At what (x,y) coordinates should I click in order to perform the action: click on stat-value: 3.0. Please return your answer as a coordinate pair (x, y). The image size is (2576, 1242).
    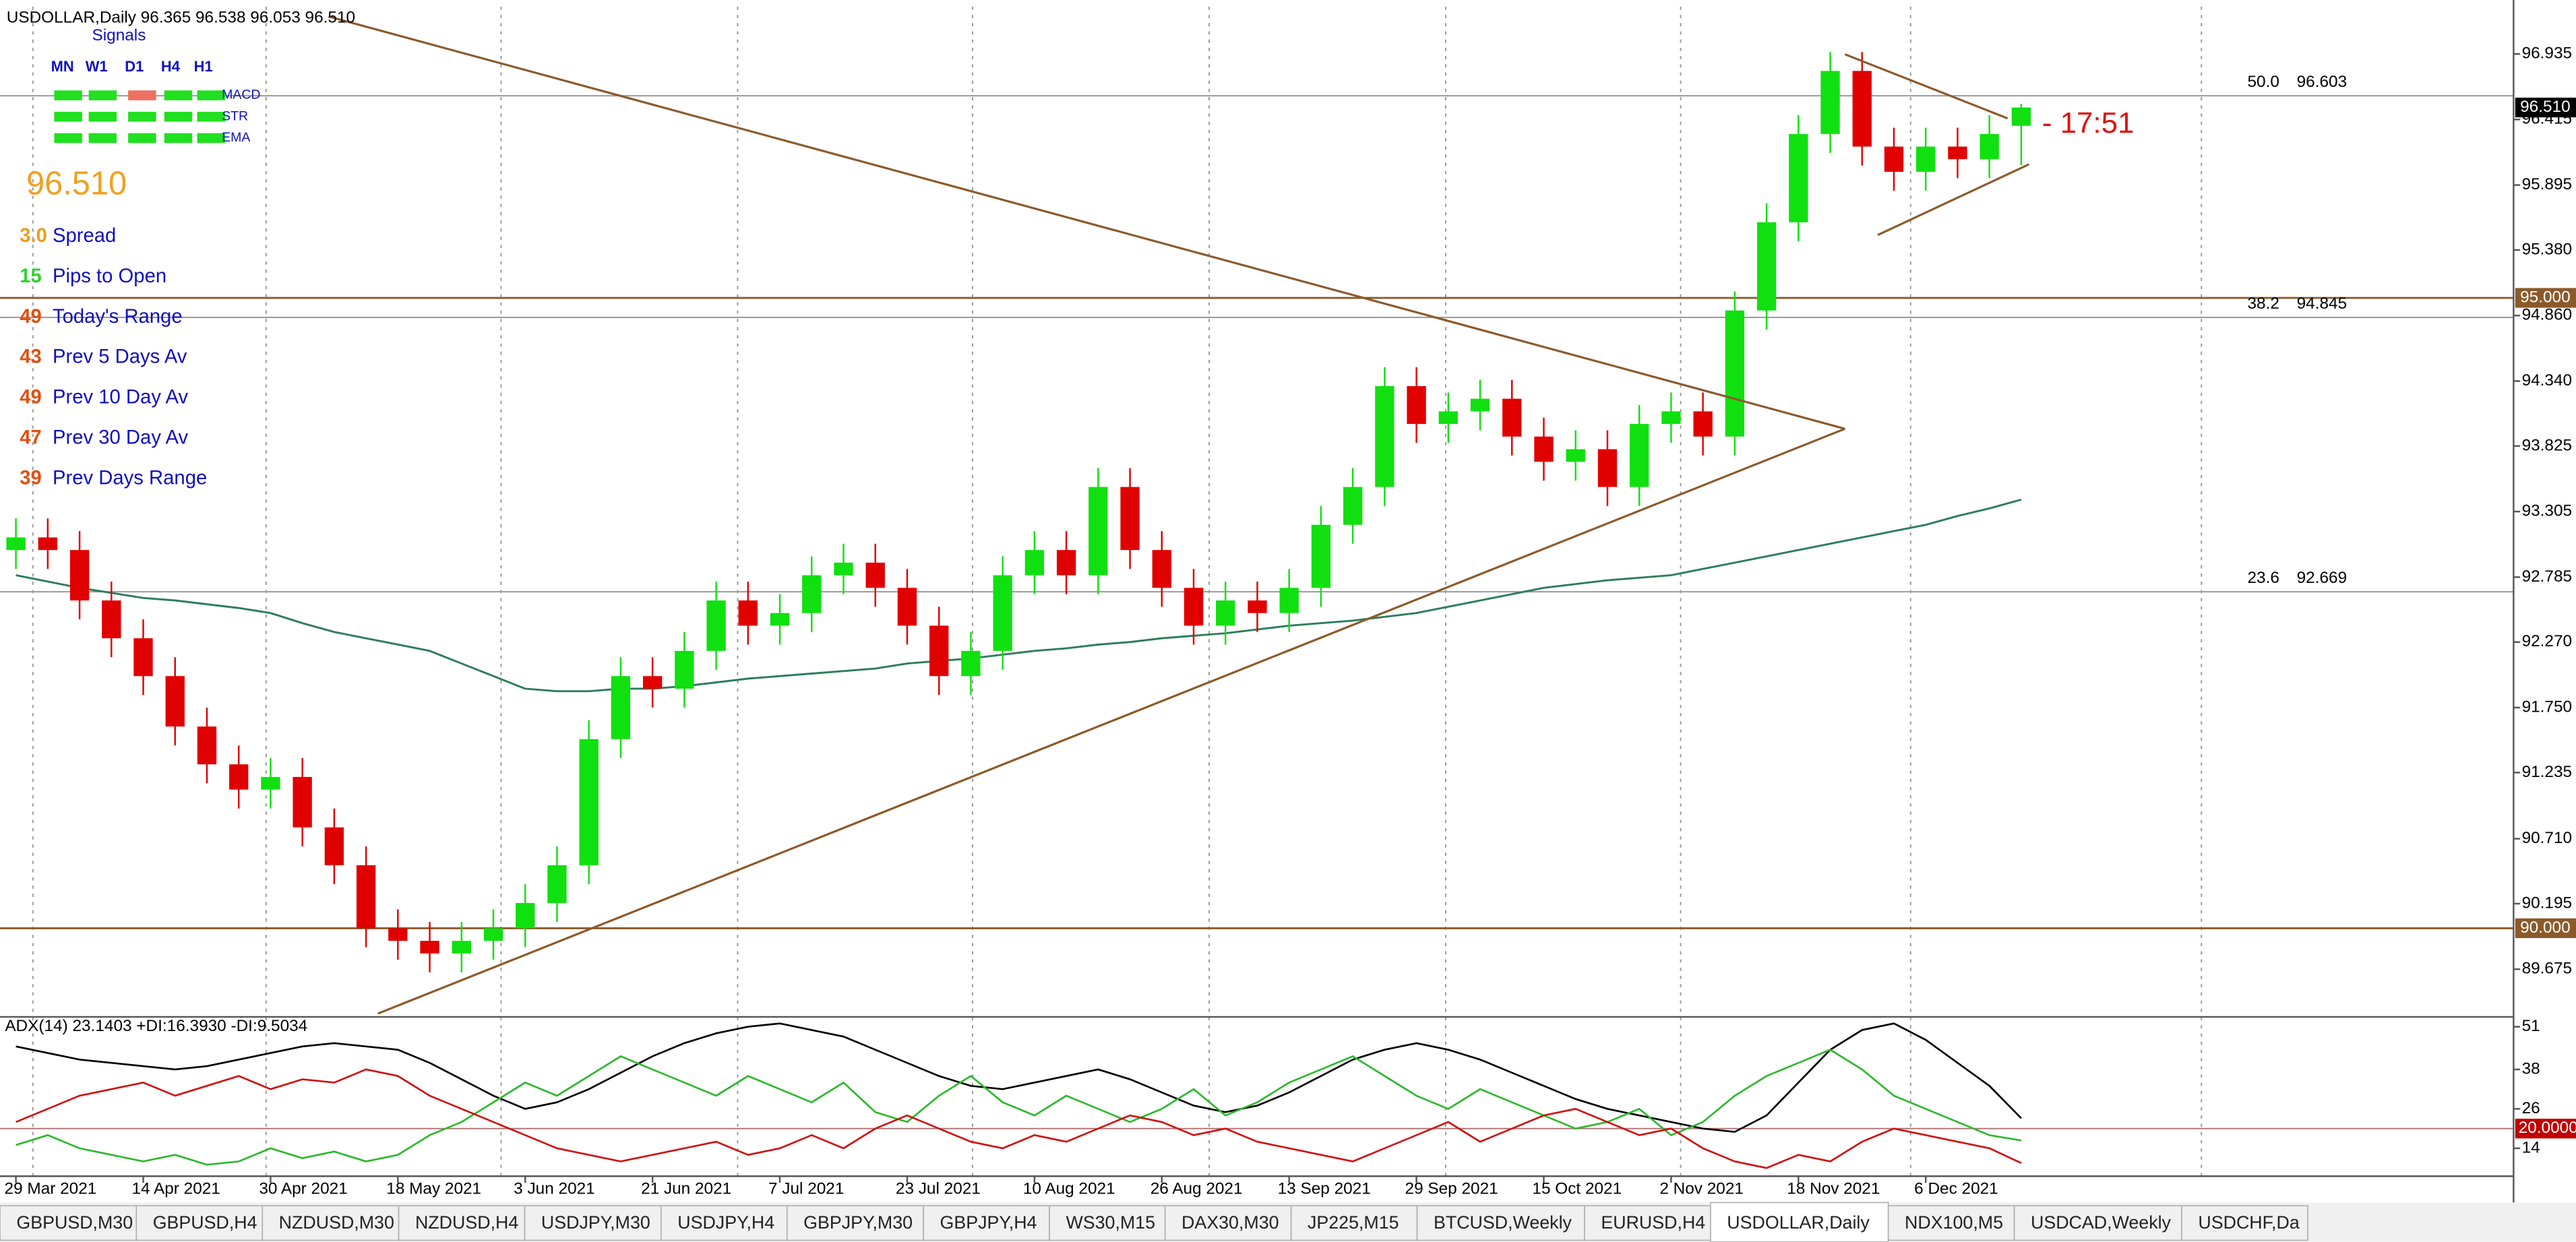
    Looking at the image, I should click on (33, 236).